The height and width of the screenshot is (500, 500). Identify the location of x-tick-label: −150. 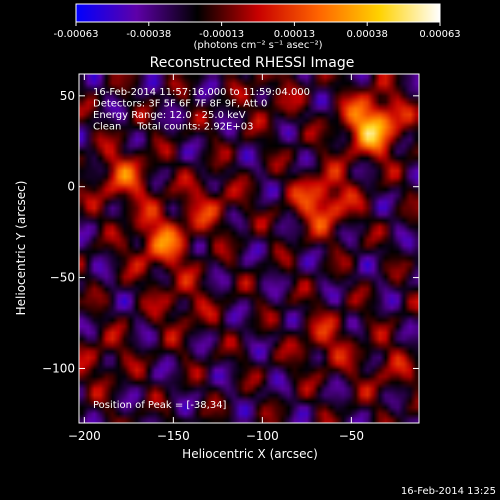
(173, 436).